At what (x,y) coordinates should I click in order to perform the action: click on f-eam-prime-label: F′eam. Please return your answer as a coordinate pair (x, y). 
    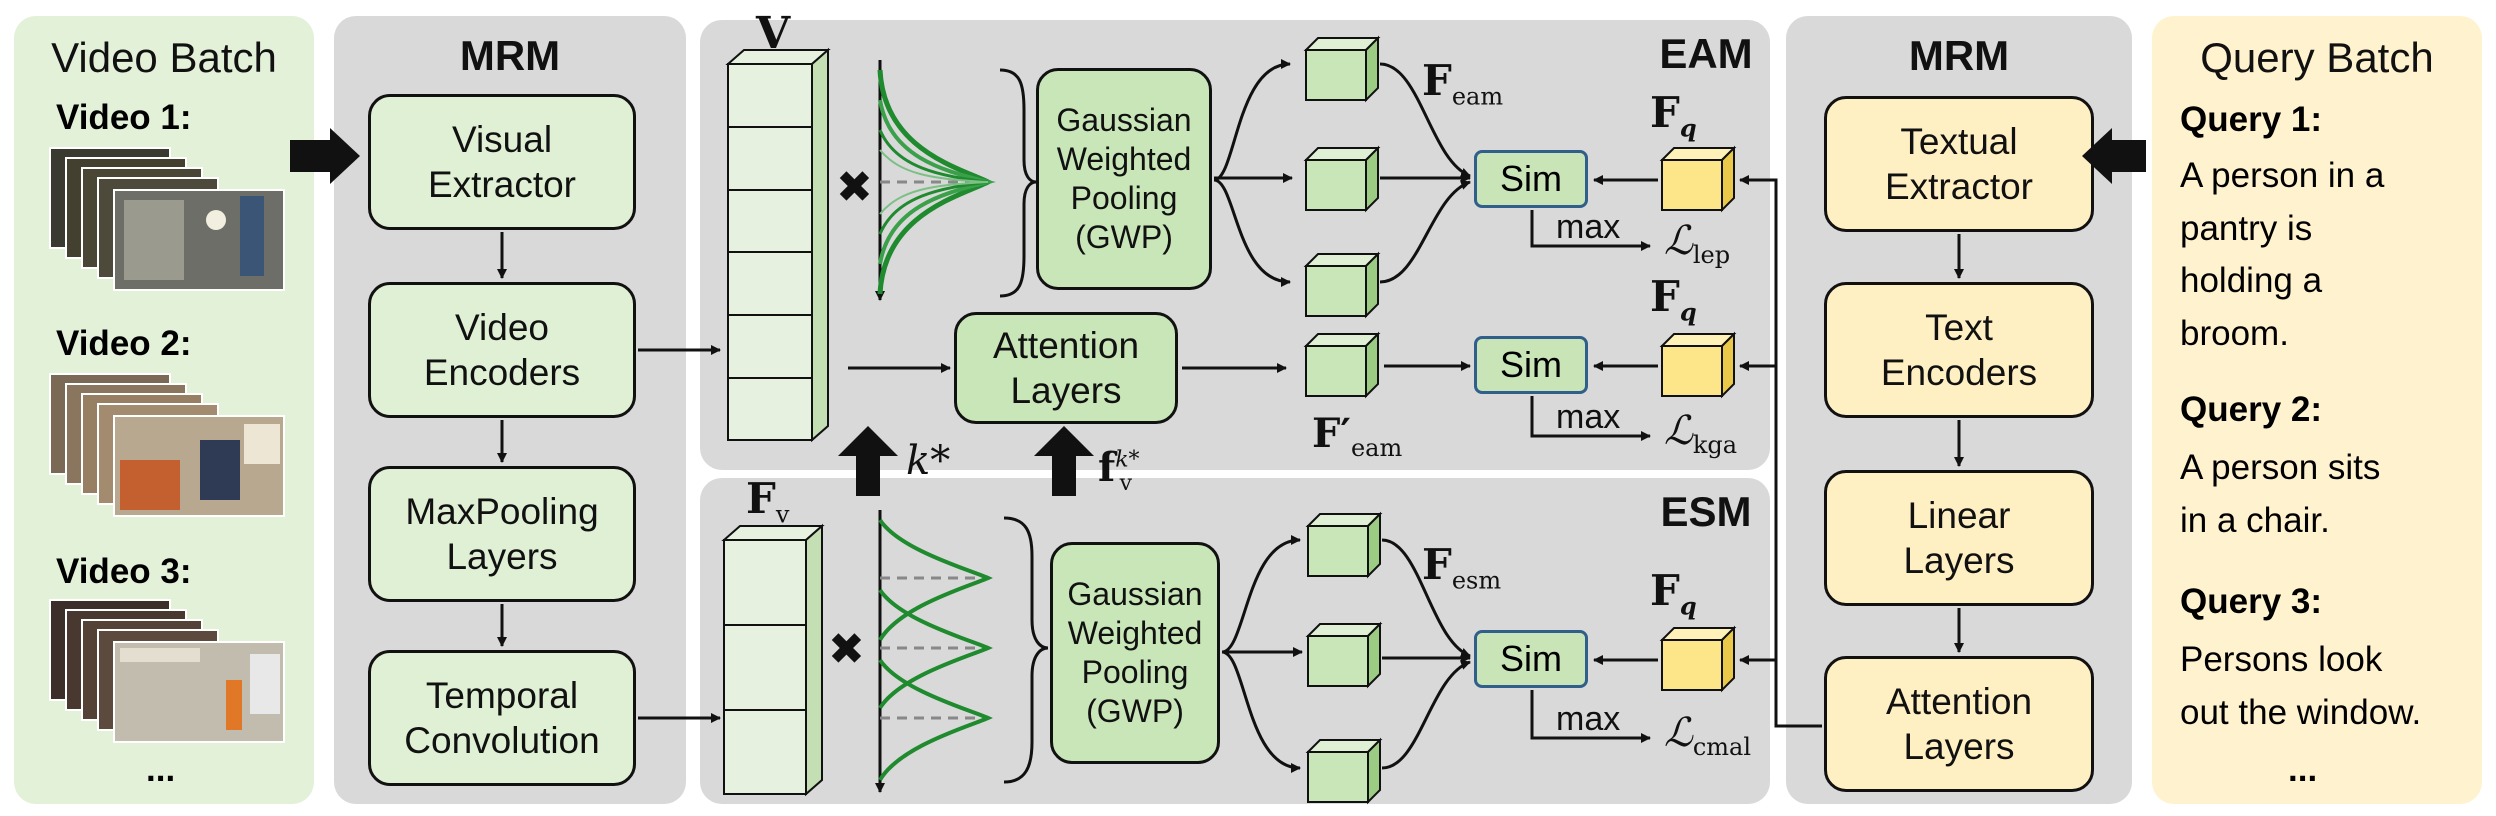
    Looking at the image, I should click on (1357, 436).